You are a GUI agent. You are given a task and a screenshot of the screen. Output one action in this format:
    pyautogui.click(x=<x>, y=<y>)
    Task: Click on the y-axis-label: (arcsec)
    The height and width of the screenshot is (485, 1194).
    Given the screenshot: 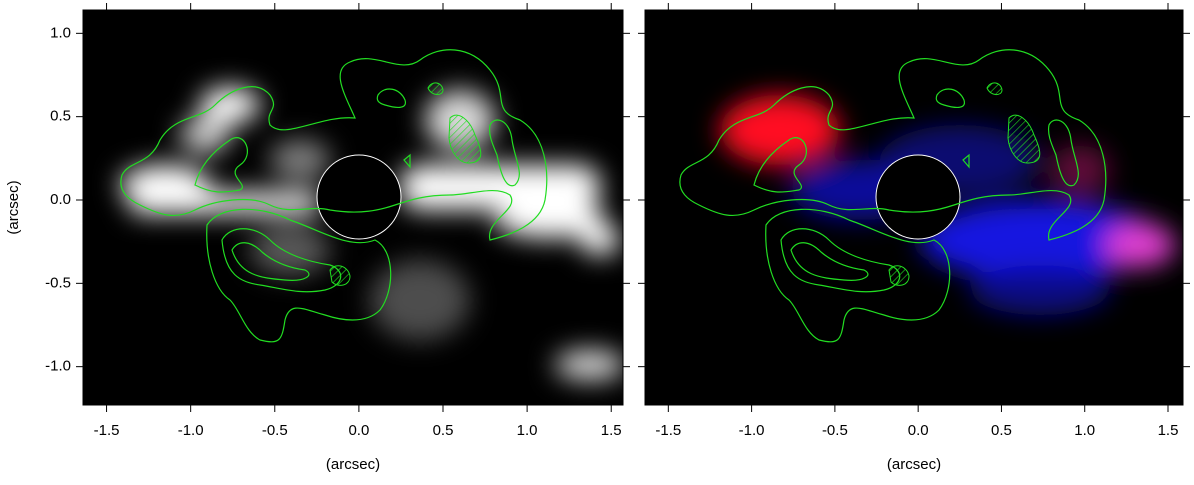 What is the action you would take?
    pyautogui.click(x=13, y=207)
    